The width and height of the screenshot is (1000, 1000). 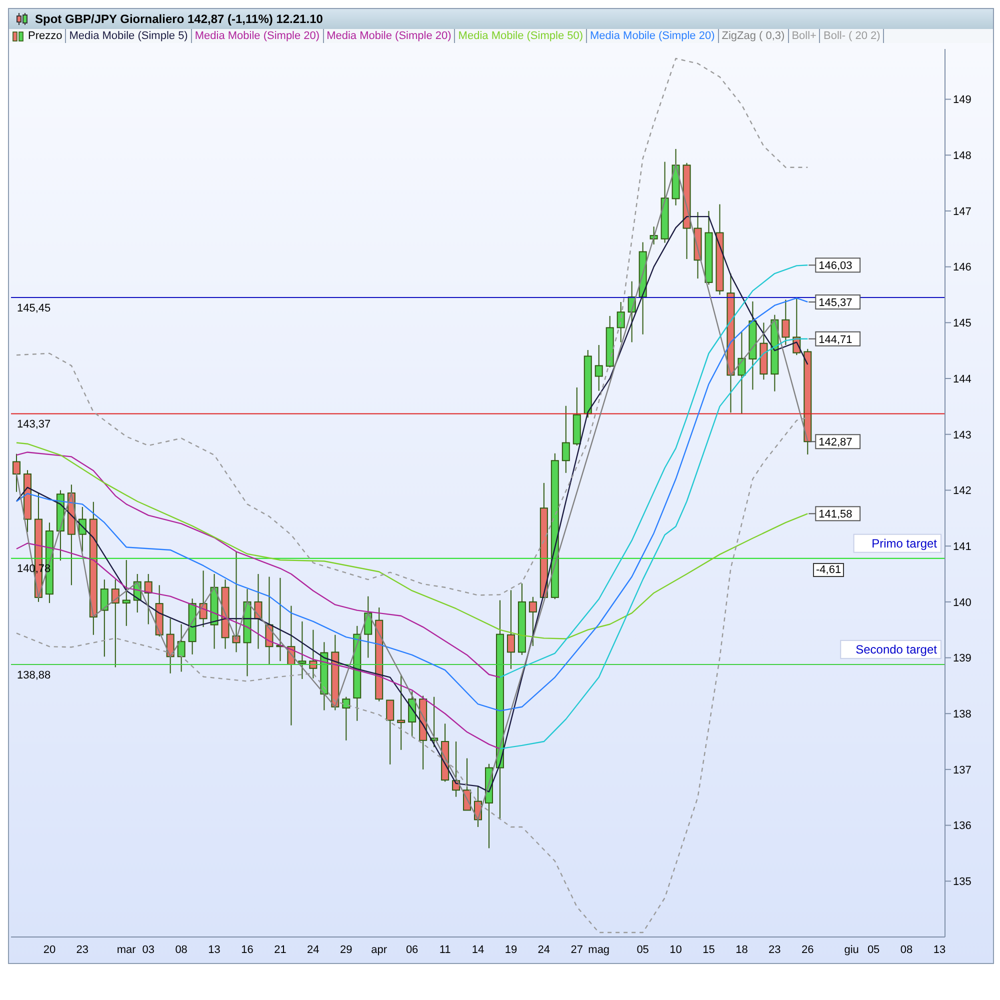 What do you see at coordinates (852, 36) in the screenshot?
I see `text: Boll- ( 20 2)` at bounding box center [852, 36].